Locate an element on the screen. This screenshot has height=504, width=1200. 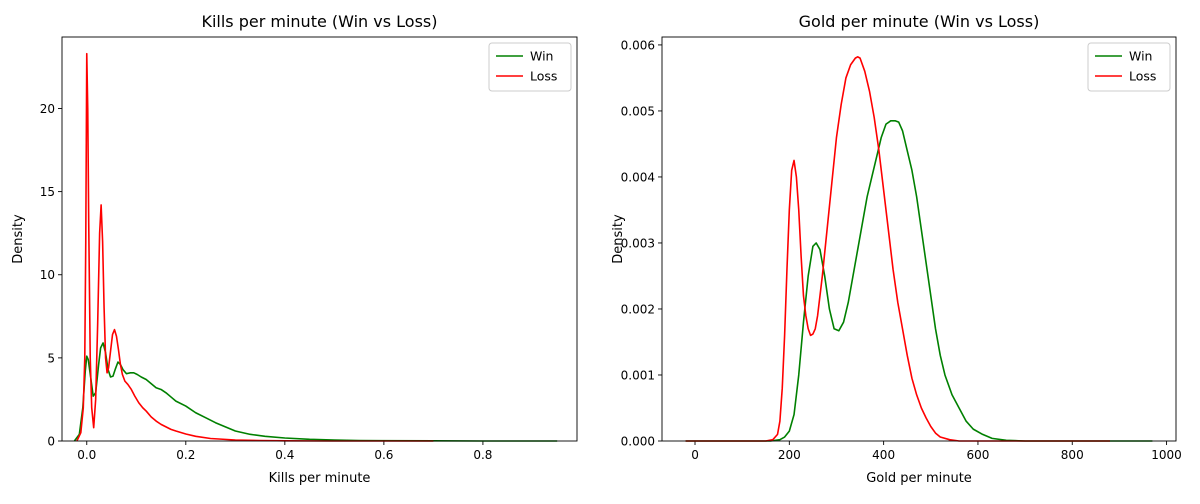
x-axis-label: Kills per minute is located at coordinates (320, 478).